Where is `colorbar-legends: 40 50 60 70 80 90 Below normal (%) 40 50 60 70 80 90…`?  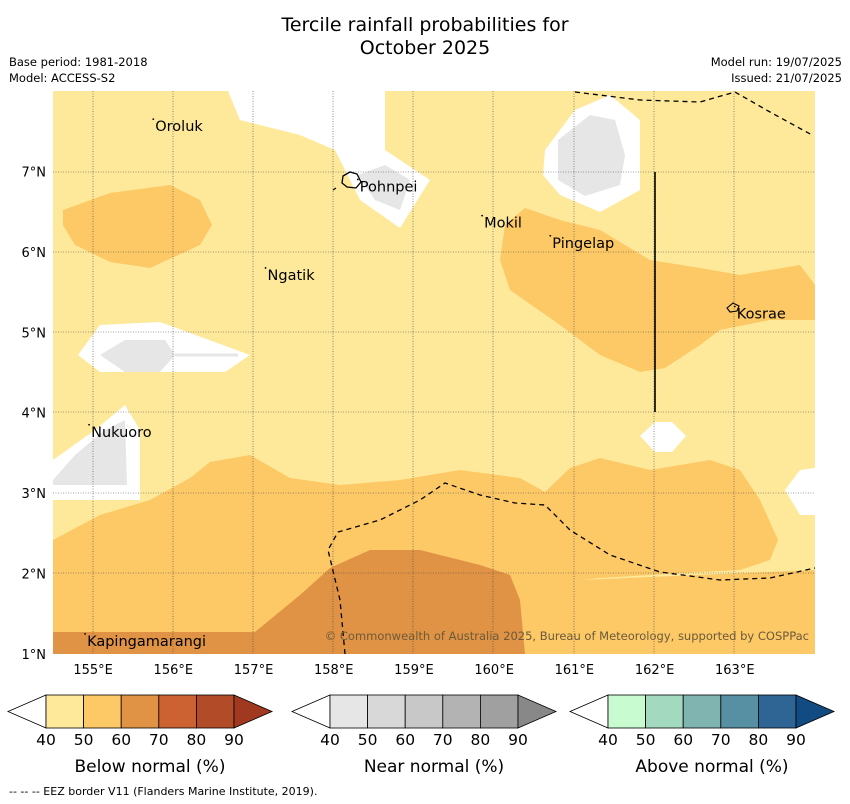
colorbar-legends: 40 50 60 70 80 90 Below normal (%) 40 50 60 70 80 90… is located at coordinates (421, 735).